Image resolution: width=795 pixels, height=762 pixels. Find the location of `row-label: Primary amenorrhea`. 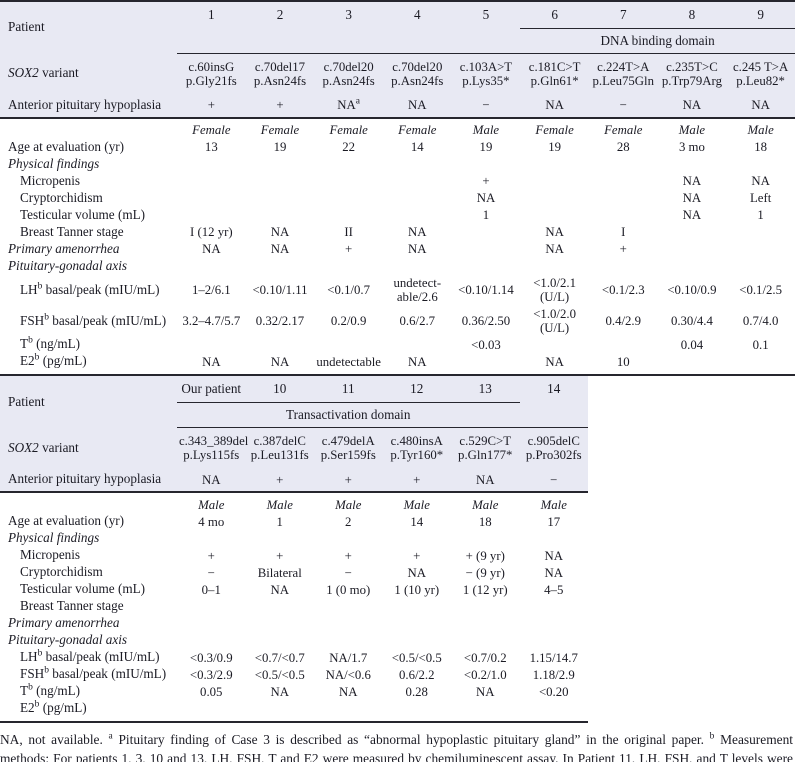

row-label: Primary amenorrhea is located at coordinates (64, 249).